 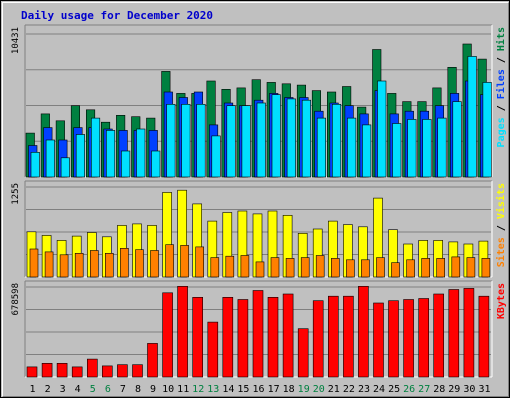 I want to click on day-label: 31, so click(x=484, y=389).